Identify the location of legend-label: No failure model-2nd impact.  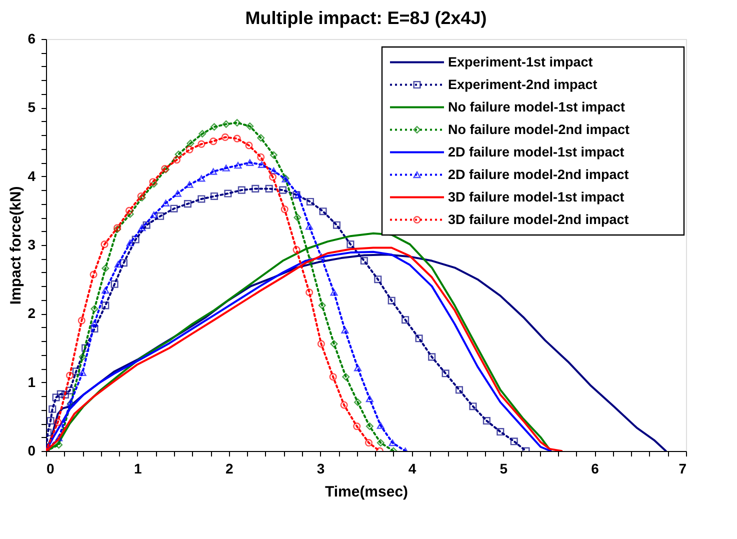
(539, 129).